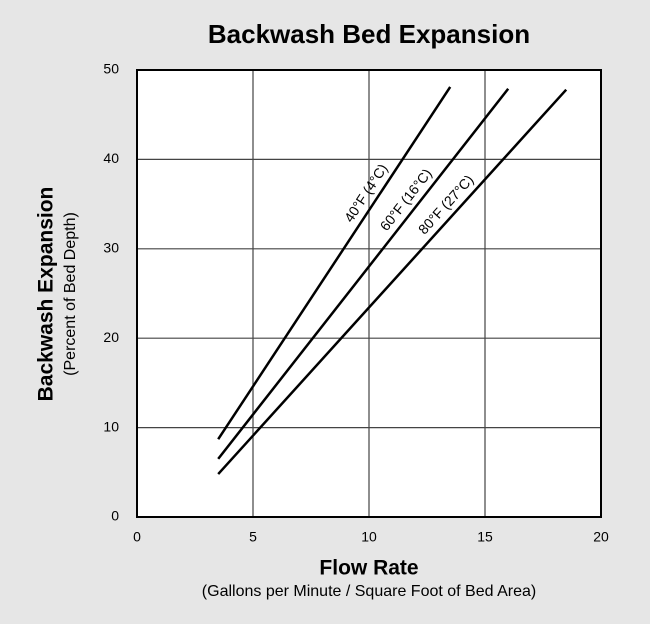  Describe the element at coordinates (111, 248) in the screenshot. I see `y-tick-label: 30` at that location.